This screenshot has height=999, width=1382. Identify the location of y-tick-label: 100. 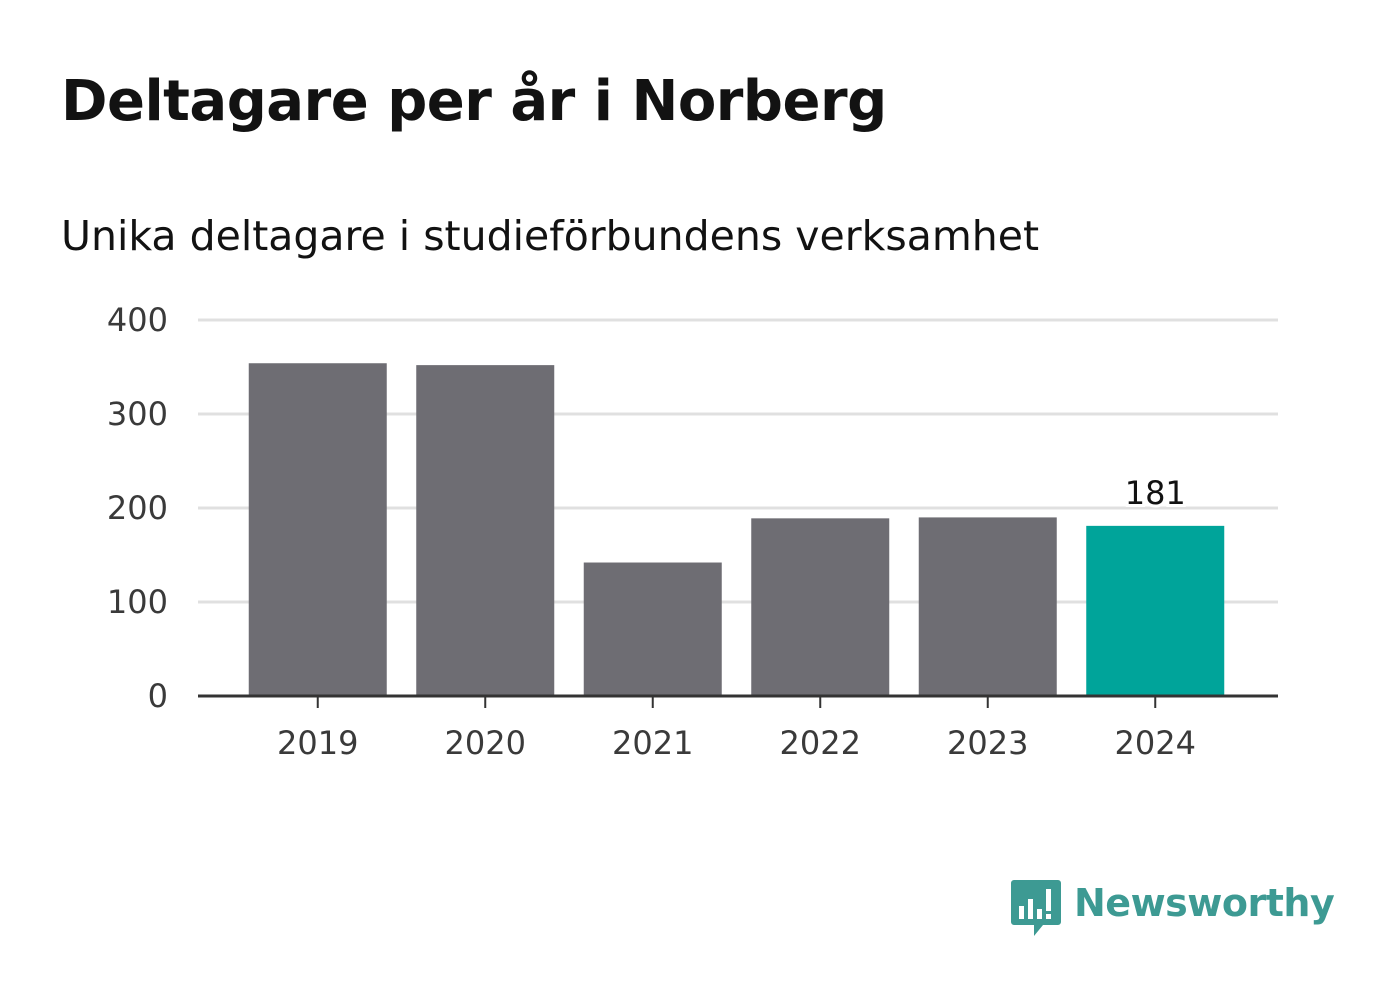
(137, 602).